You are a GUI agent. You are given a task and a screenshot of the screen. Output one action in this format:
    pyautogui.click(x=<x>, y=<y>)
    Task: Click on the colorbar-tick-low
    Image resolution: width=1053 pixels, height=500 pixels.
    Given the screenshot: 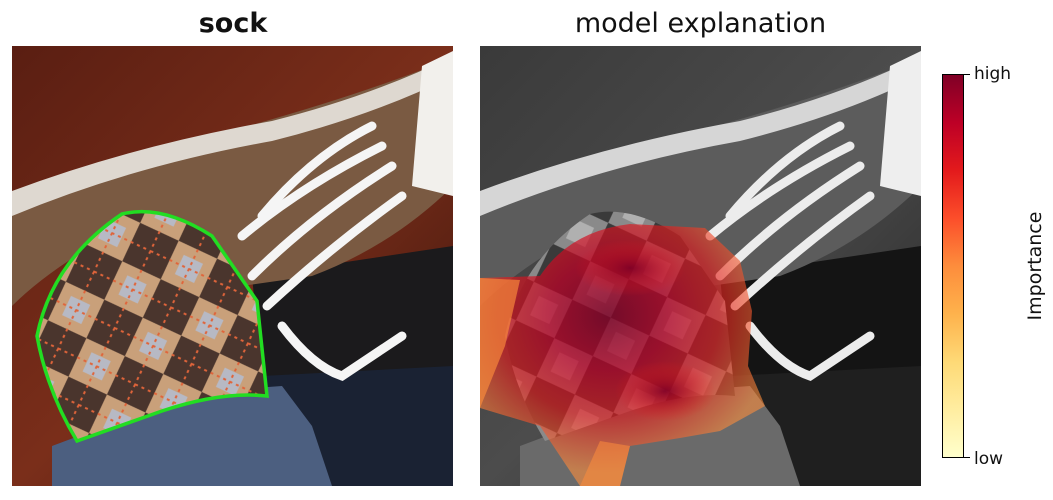 What is the action you would take?
    pyautogui.click(x=966, y=457)
    